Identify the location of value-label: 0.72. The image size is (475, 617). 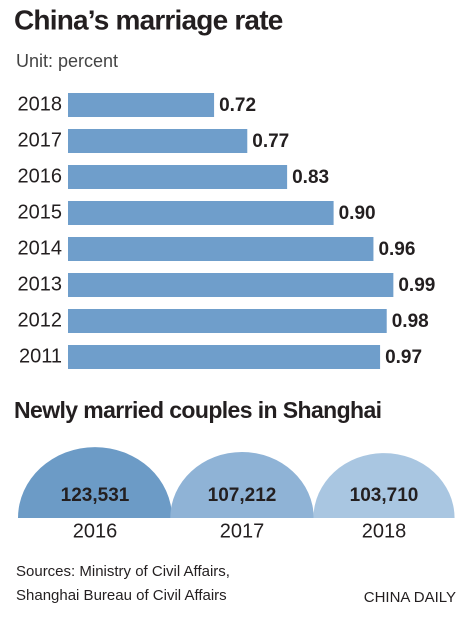
(237, 105).